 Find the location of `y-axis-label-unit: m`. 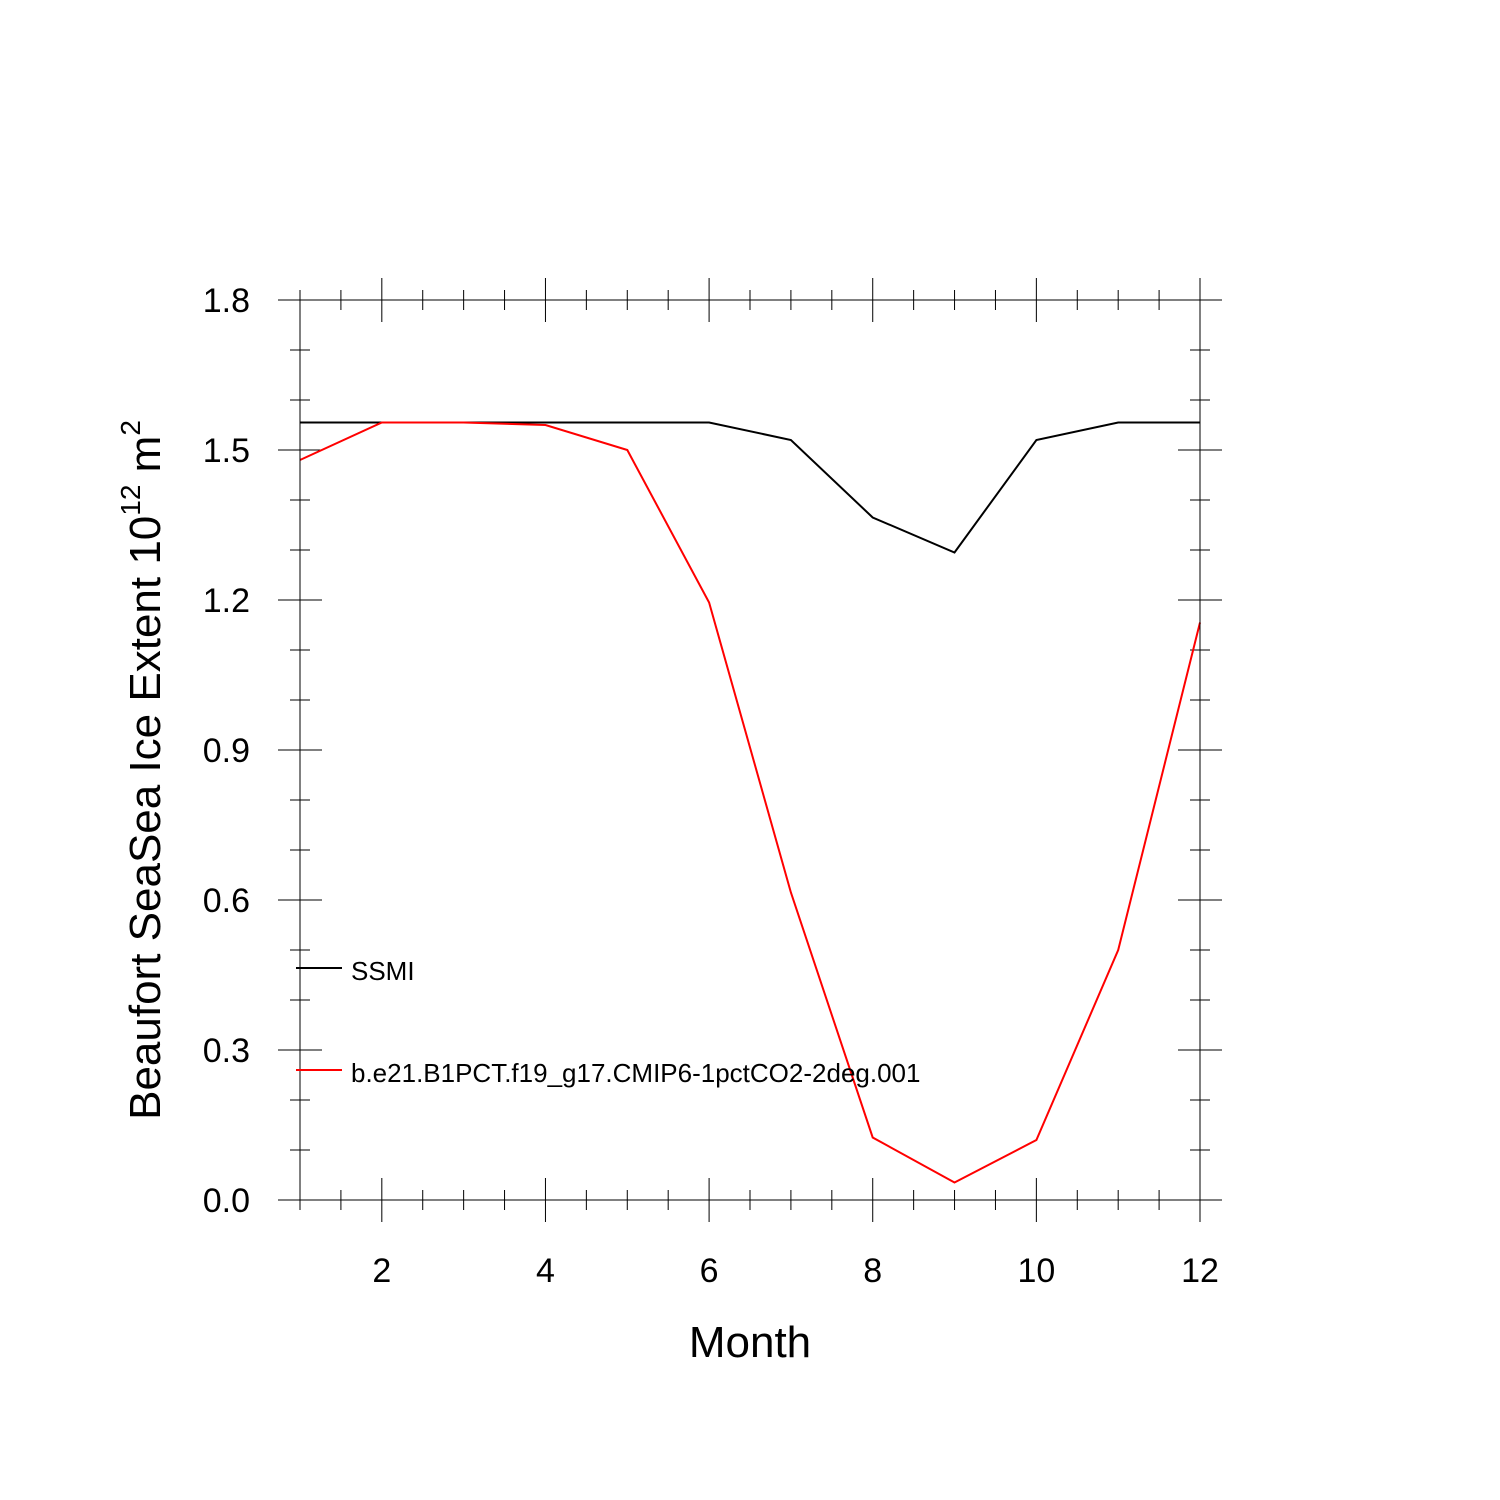

y-axis-label-unit: m is located at coordinates (145, 460).